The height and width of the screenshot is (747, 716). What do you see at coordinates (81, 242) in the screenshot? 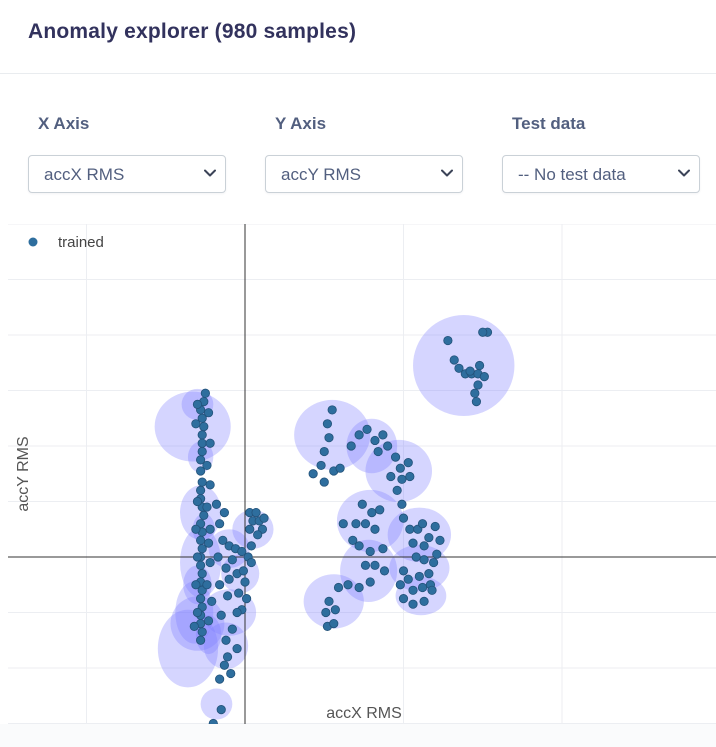
I see `legend-label: trained` at bounding box center [81, 242].